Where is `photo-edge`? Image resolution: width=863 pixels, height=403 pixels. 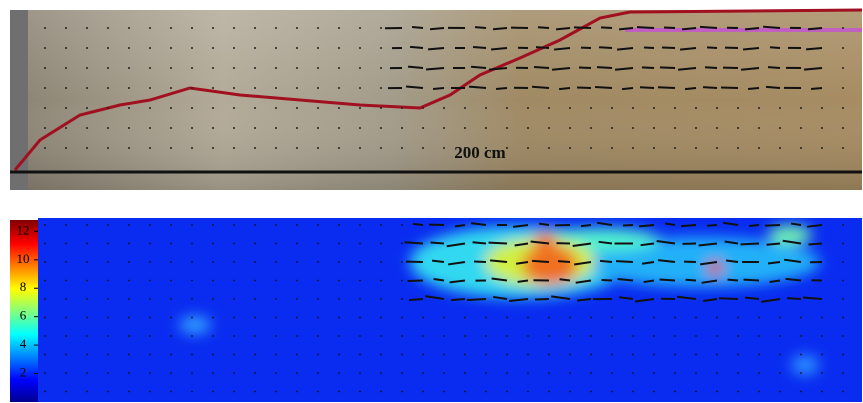 photo-edge is located at coordinates (19, 100).